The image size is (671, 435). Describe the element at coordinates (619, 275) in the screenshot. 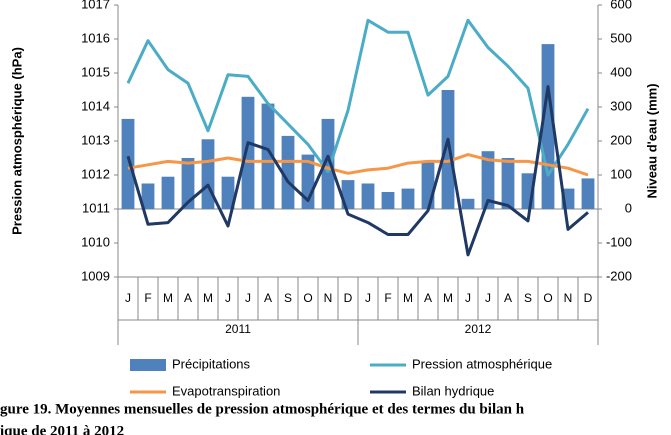

I see `y2-tick-label: -200` at that location.